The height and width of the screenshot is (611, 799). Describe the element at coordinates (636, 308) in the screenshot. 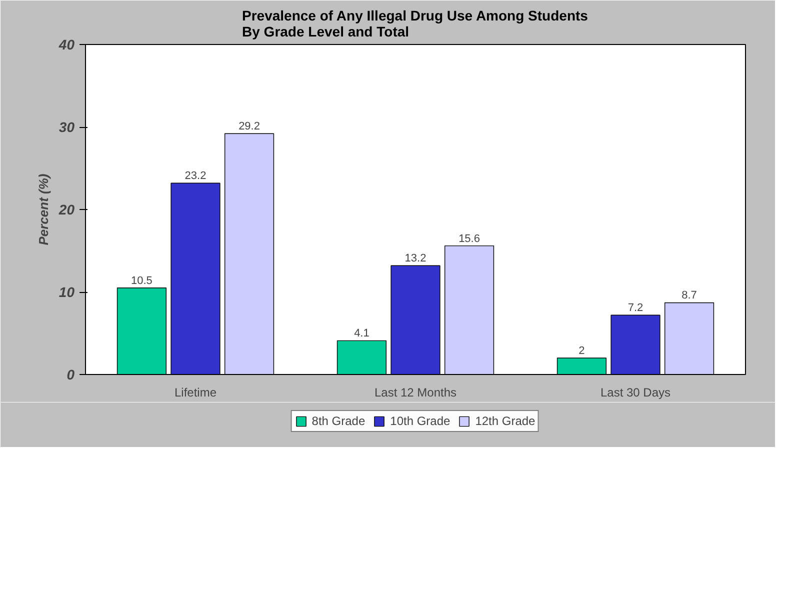

I see `data-label: 7.2` at that location.